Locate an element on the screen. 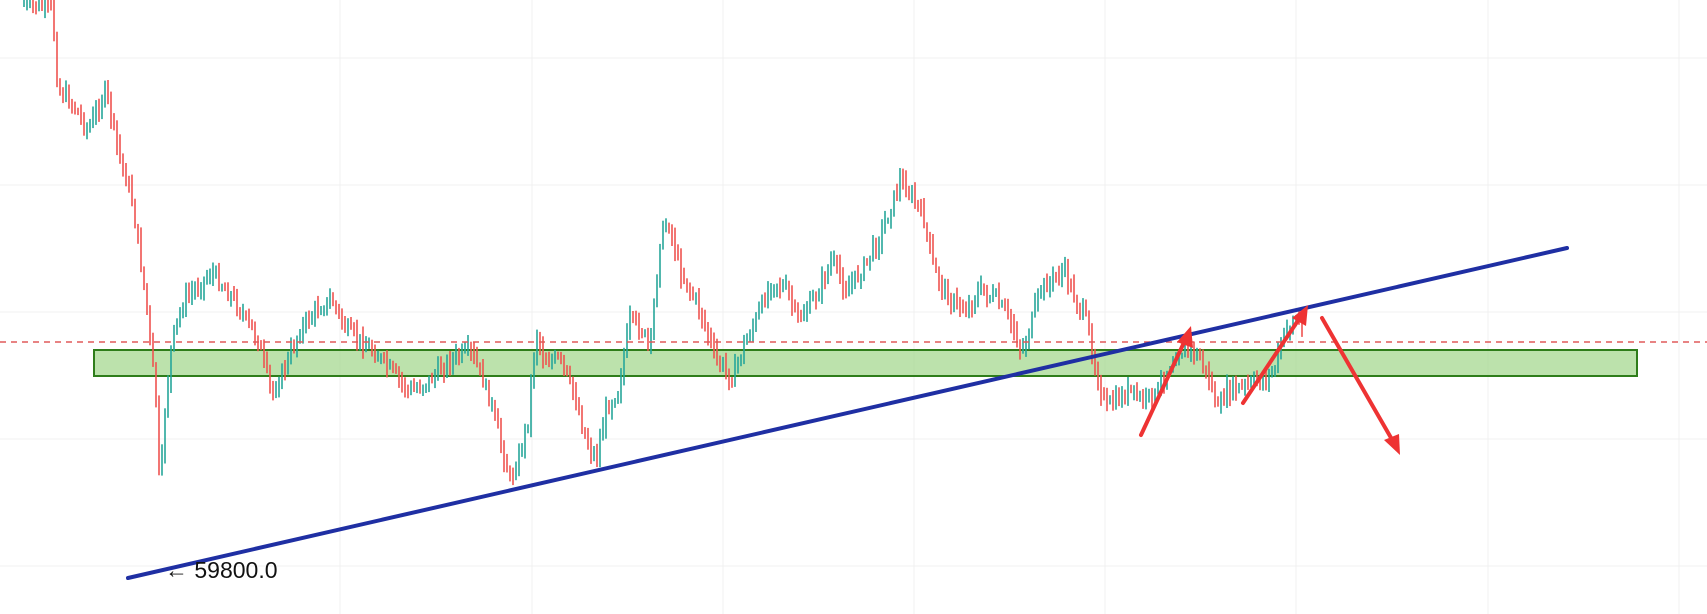 Image resolution: width=1707 pixels, height=614 pixels. down-arrow is located at coordinates (1360, 385).